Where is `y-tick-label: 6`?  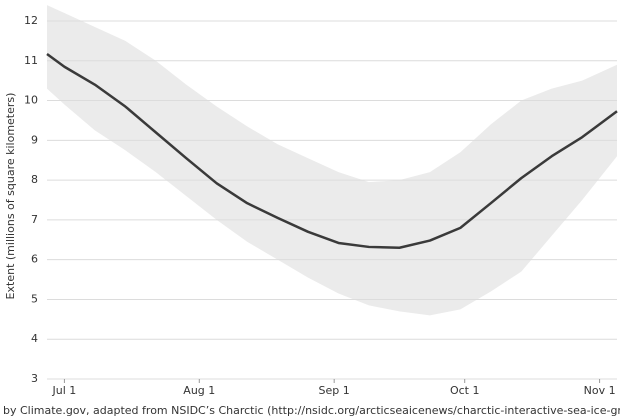 y-tick-label: 6 is located at coordinates (34, 259).